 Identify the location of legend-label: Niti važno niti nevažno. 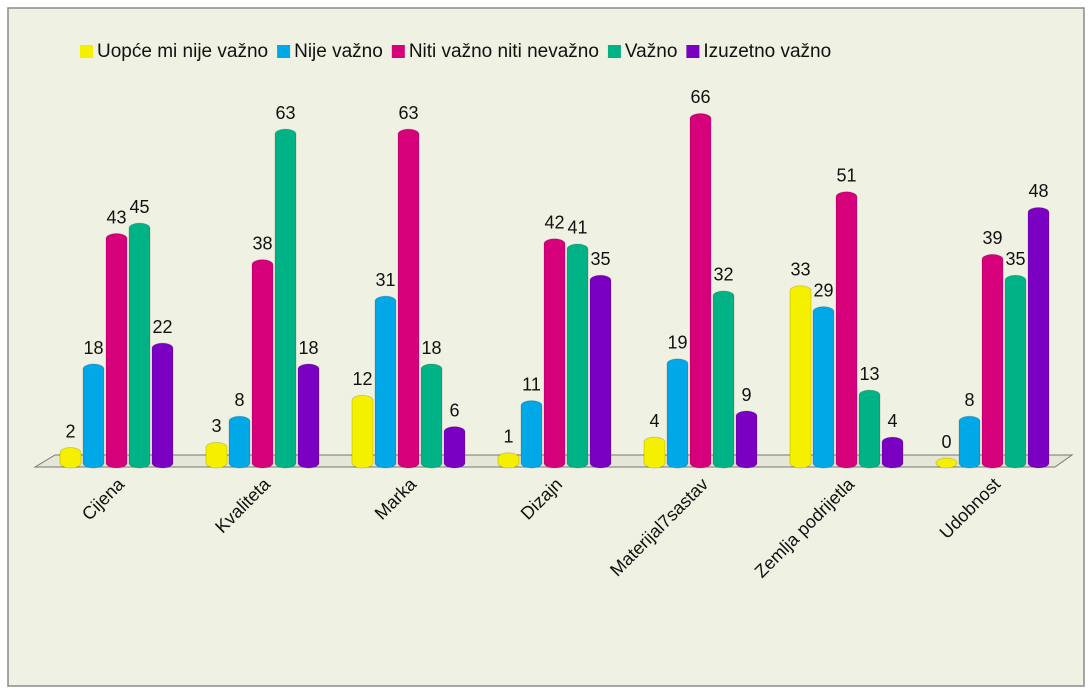
(504, 51).